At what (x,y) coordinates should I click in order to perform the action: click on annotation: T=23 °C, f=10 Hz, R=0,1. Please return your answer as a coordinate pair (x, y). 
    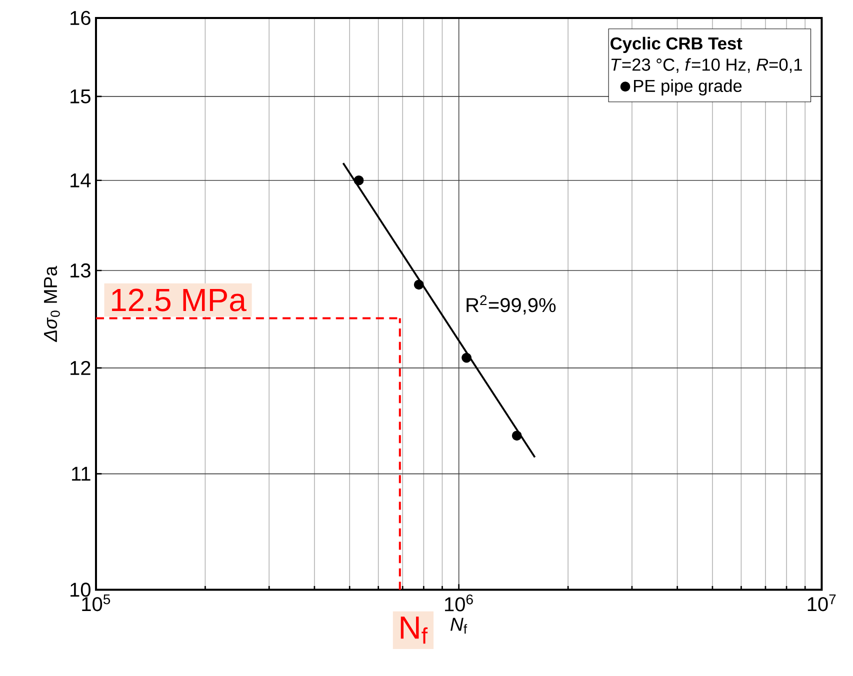
    Looking at the image, I should click on (706, 65).